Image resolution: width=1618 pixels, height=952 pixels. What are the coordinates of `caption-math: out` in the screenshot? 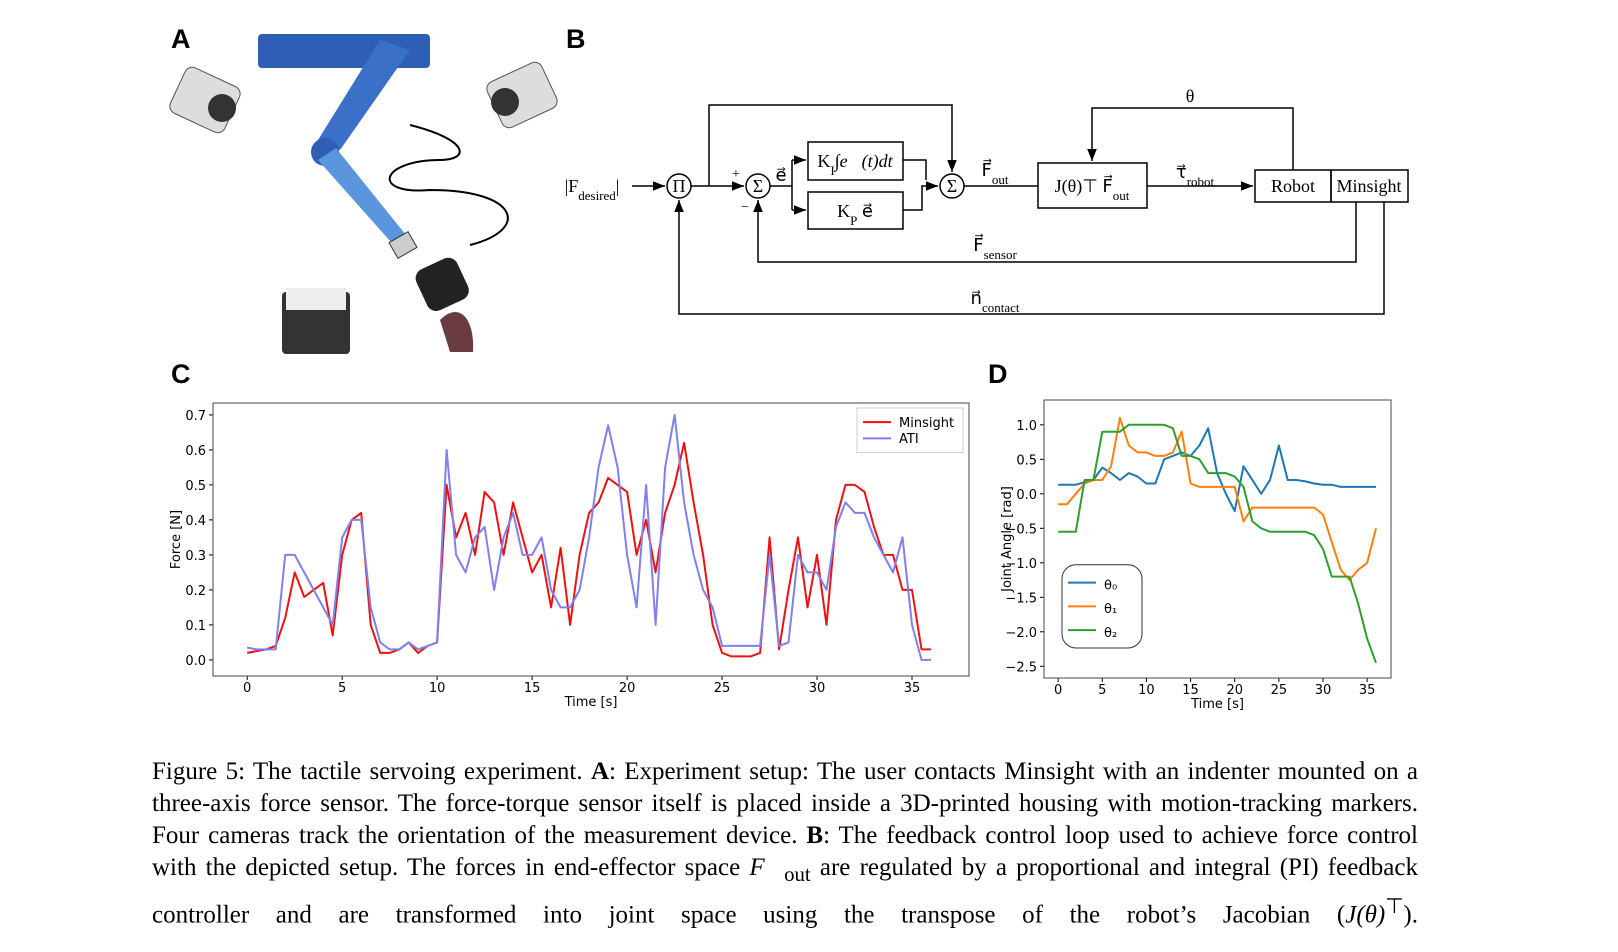 It's located at (797, 874).